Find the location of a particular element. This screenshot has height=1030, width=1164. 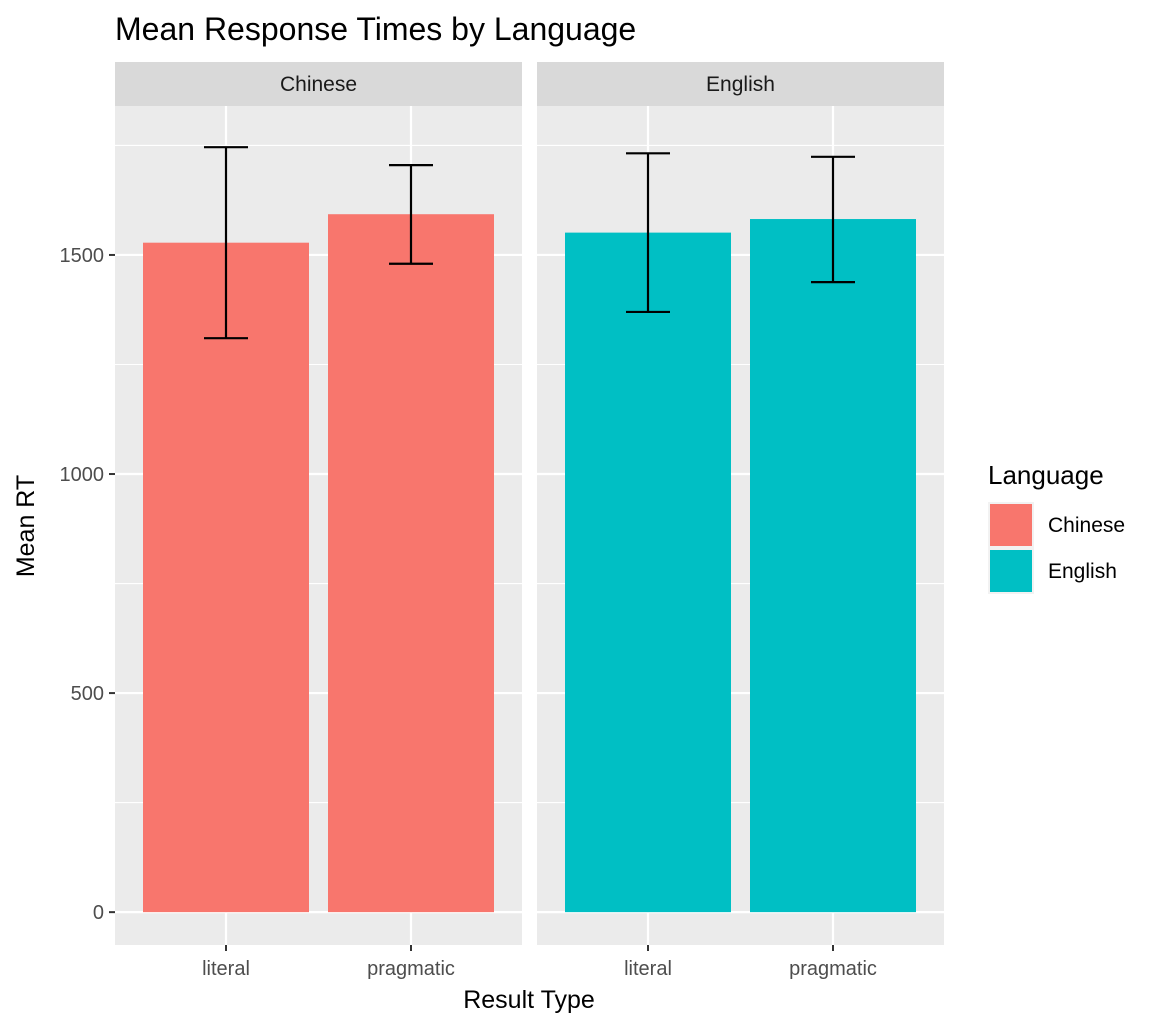

y-tick-label: 500 is located at coordinates (87, 694).